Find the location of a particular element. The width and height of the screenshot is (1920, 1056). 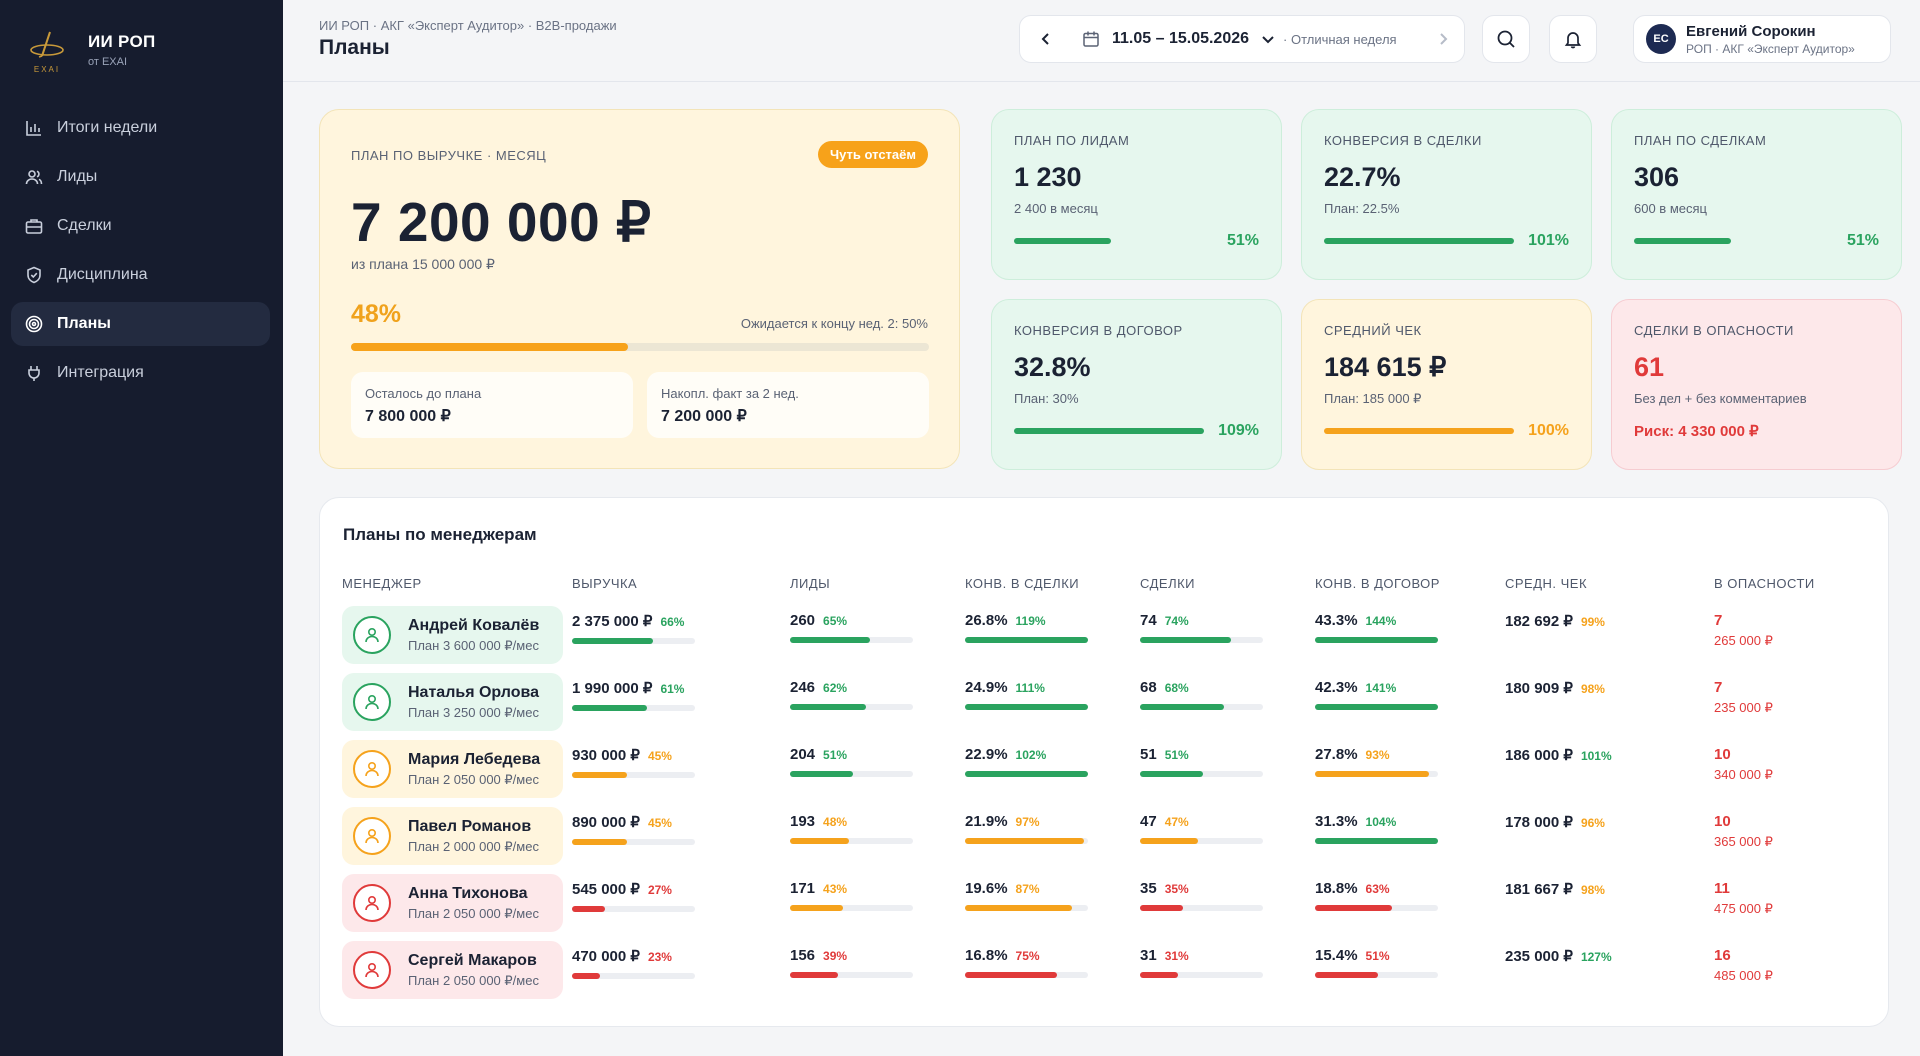

kpi-value: 184 615 ₽ is located at coordinates (1385, 367).